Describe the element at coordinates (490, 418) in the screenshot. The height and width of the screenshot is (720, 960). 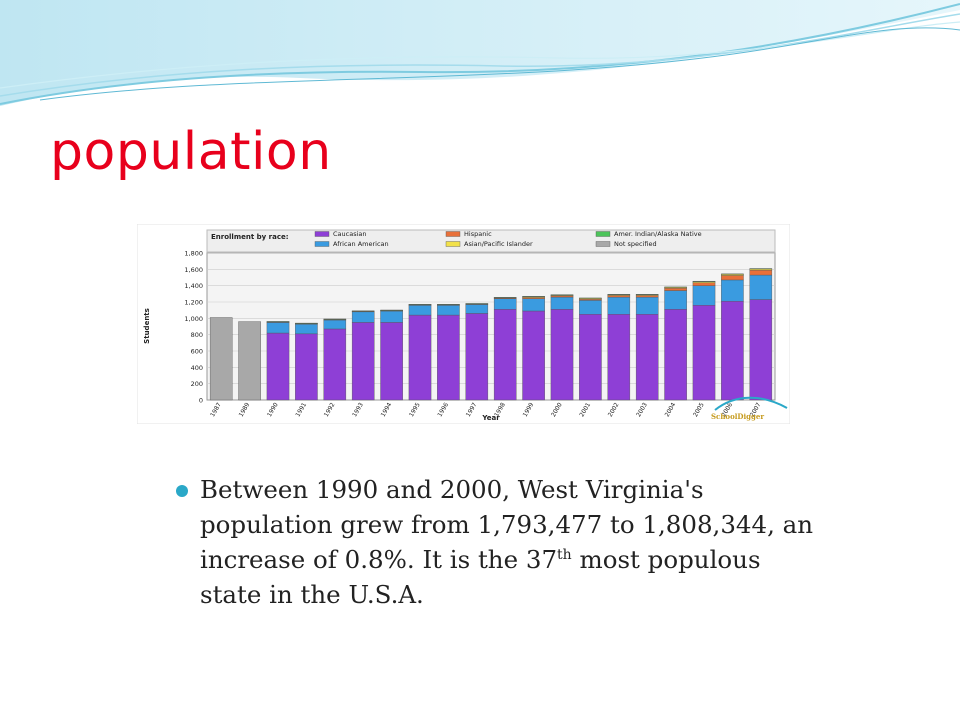
I see `x-axis-label: Year` at that location.